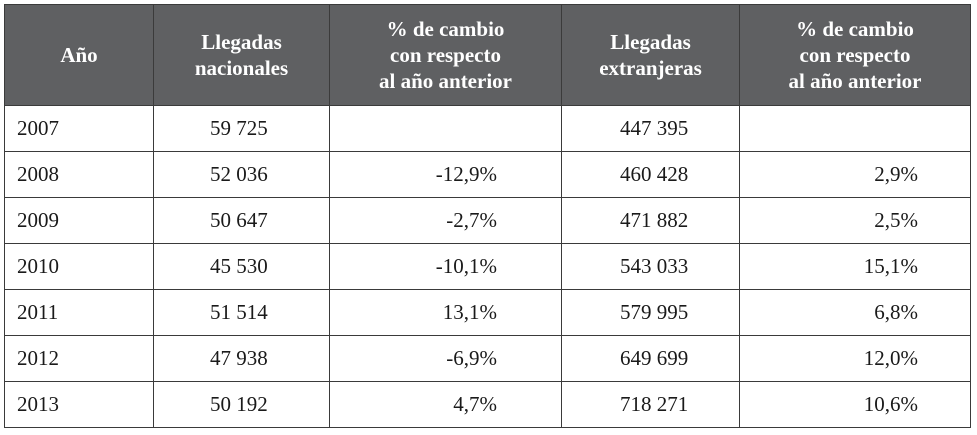  What do you see at coordinates (79, 220) in the screenshot?
I see `cell-year: 2009` at bounding box center [79, 220].